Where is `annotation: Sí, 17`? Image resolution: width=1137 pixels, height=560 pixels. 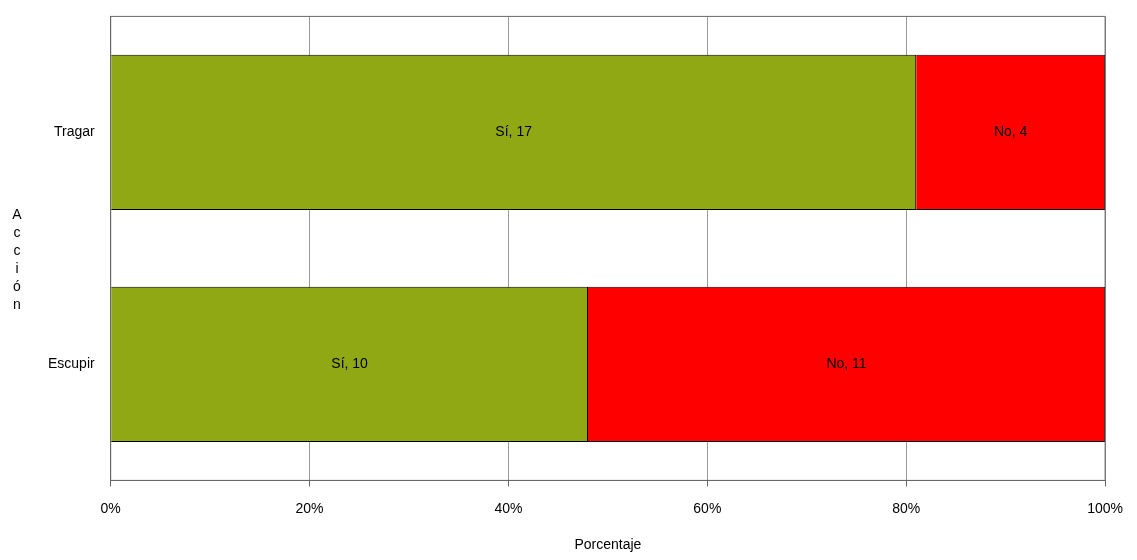 annotation: Sí, 17 is located at coordinates (514, 131).